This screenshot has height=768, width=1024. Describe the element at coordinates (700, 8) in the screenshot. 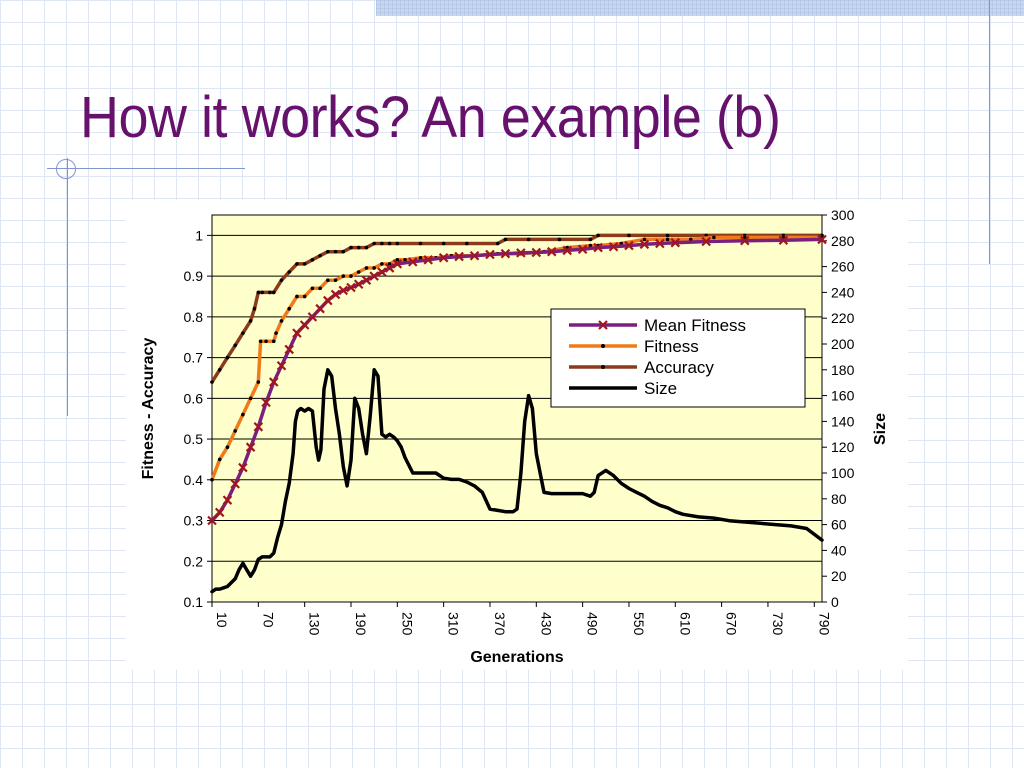

I see `top-decorative-band` at that location.